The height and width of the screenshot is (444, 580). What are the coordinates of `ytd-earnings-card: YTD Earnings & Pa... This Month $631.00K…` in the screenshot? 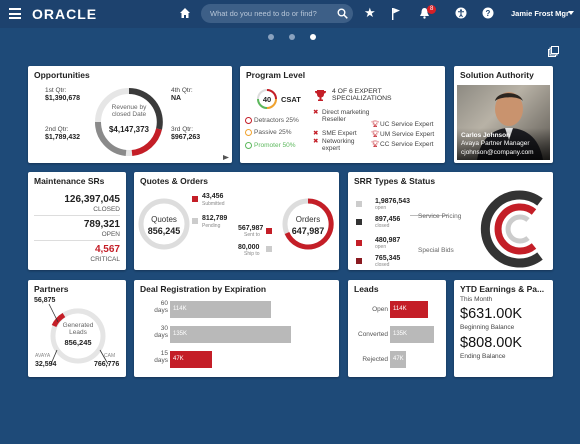 It's located at (503, 328).